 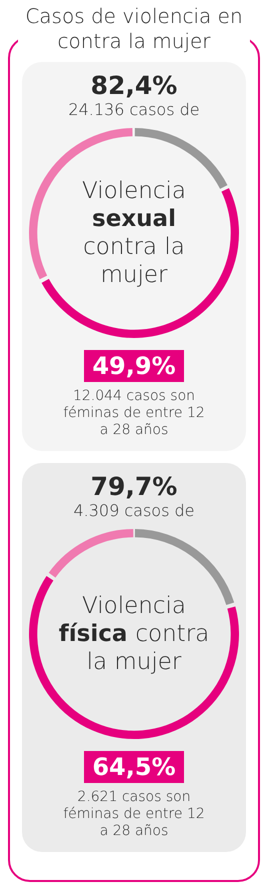 I want to click on text: 12.044 casos son féminas de entre 12 a 28 años, so click(x=134, y=413).